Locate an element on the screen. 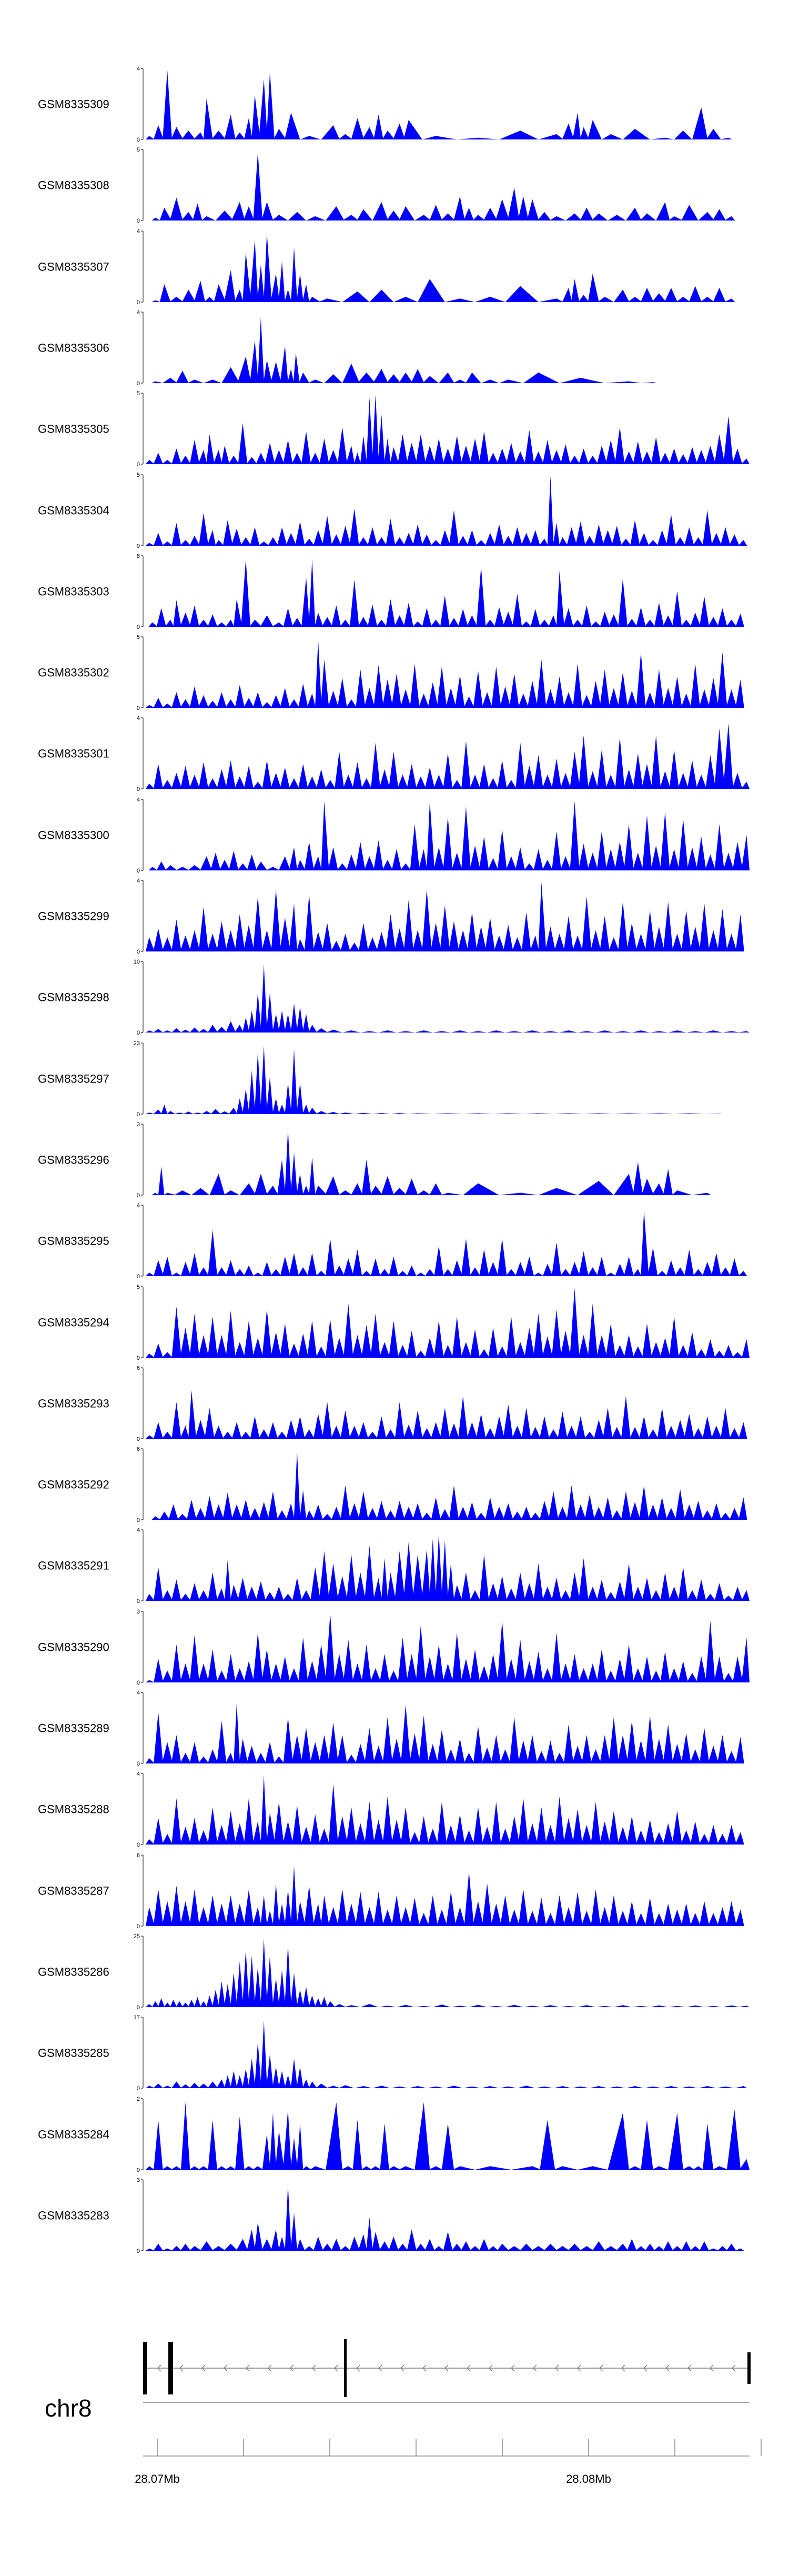 This screenshot has width=789, height=2576. track-GSM8335304: GSM8335304 5 0 is located at coordinates (393, 510).